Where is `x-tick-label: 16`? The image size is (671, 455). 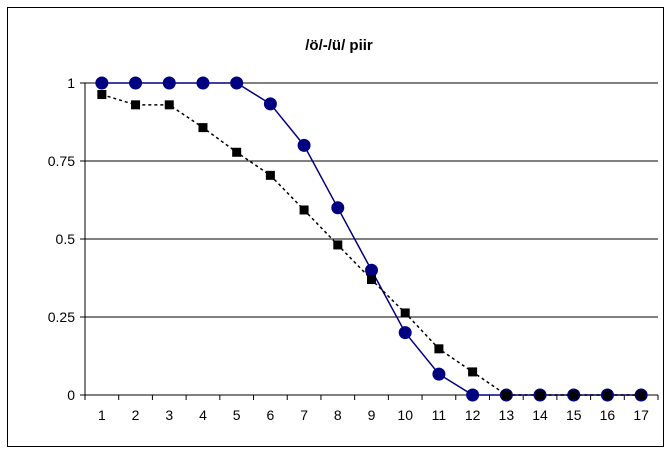 x-tick-label: 16 is located at coordinates (608, 415).